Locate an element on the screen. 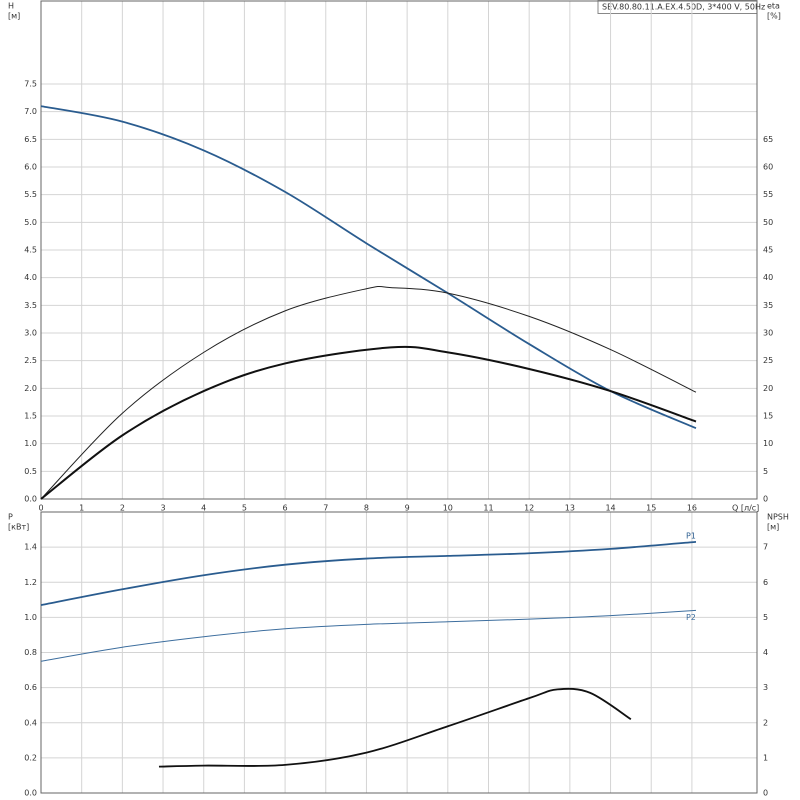  y2-tick-label: 10 is located at coordinates (768, 443).